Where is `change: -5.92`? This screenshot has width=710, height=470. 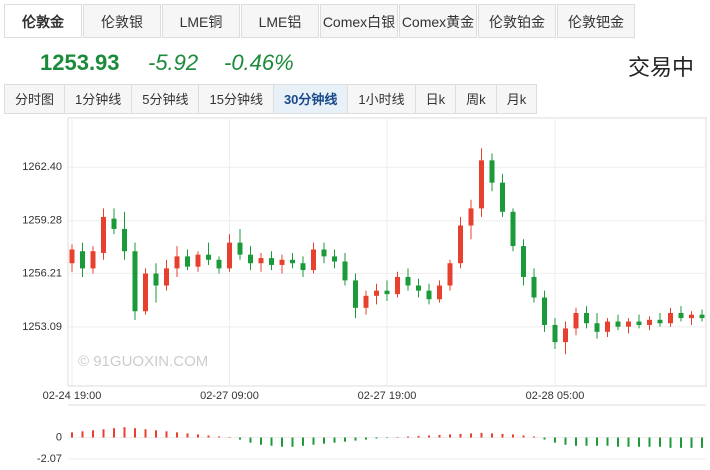
change: -5.92 is located at coordinates (173, 62).